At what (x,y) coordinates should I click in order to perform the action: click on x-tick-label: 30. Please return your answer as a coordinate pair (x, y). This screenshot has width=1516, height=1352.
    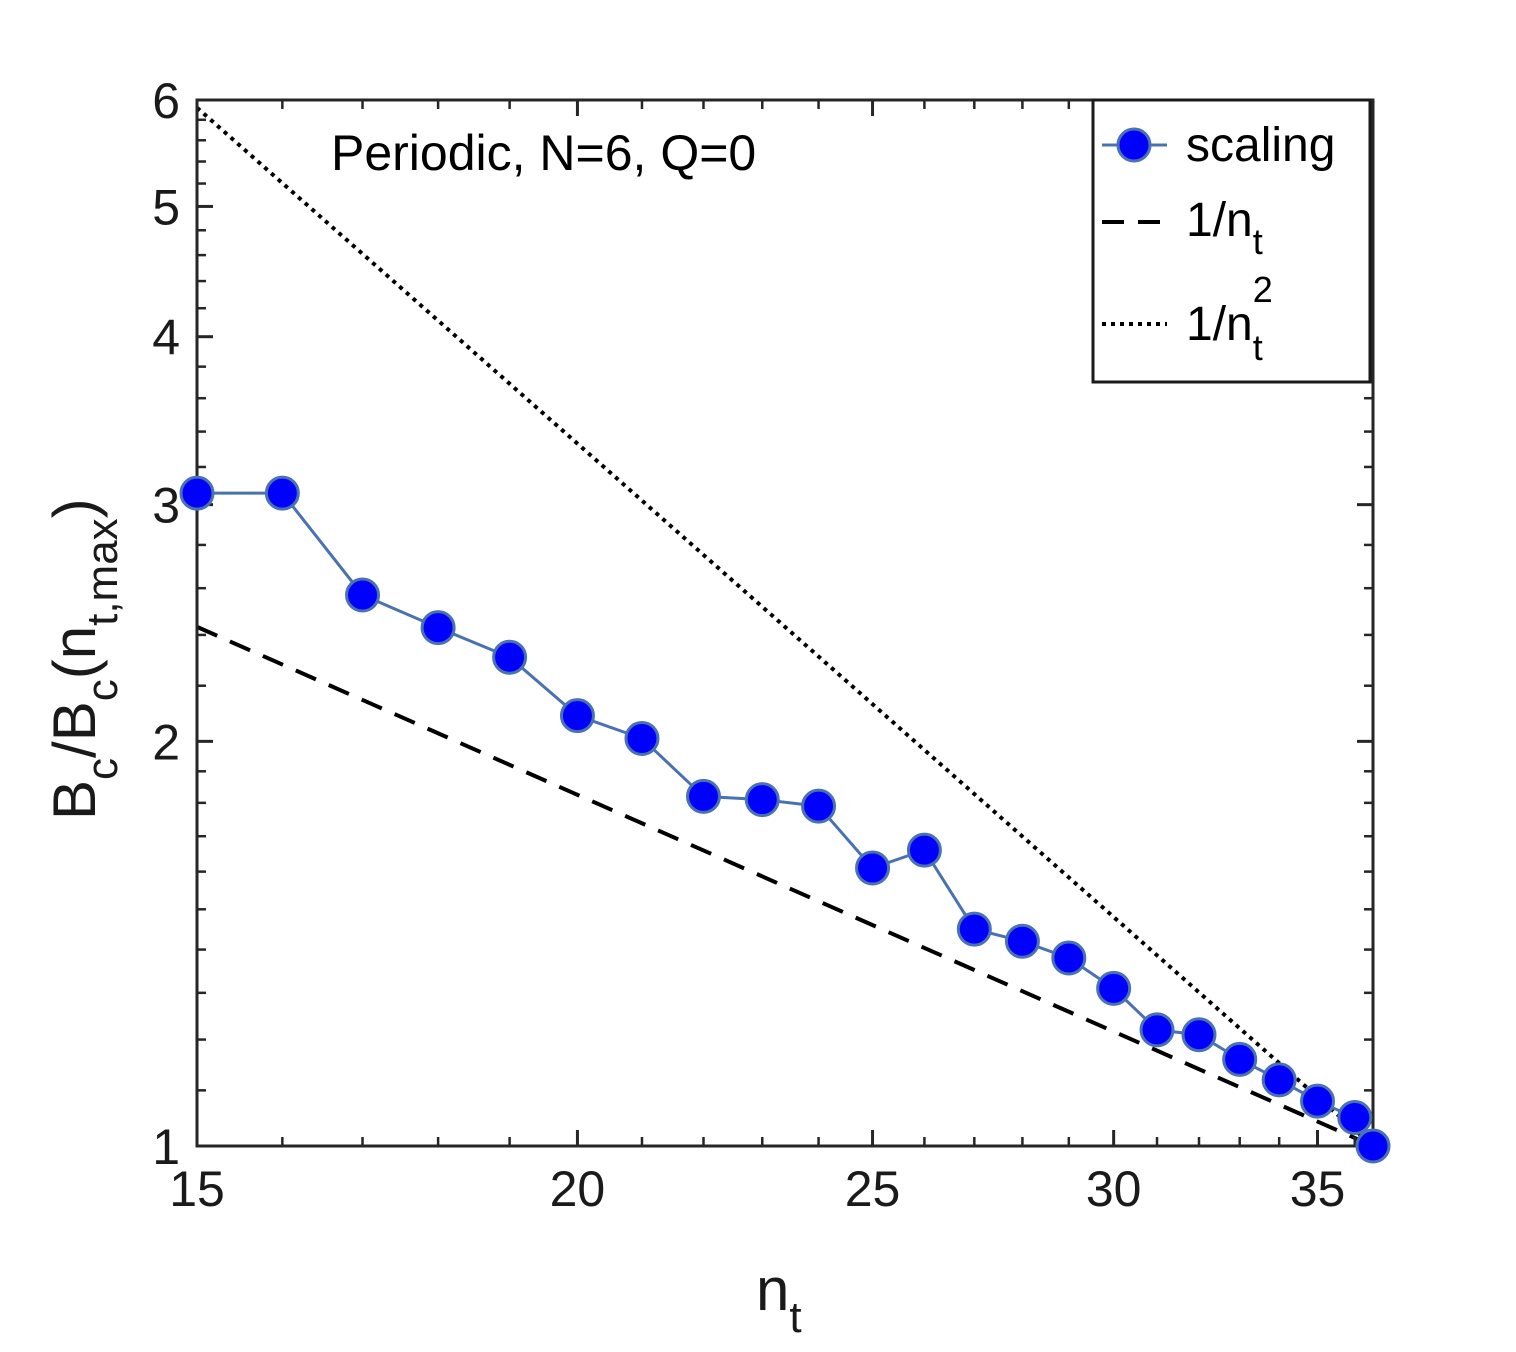
    Looking at the image, I should click on (1114, 1189).